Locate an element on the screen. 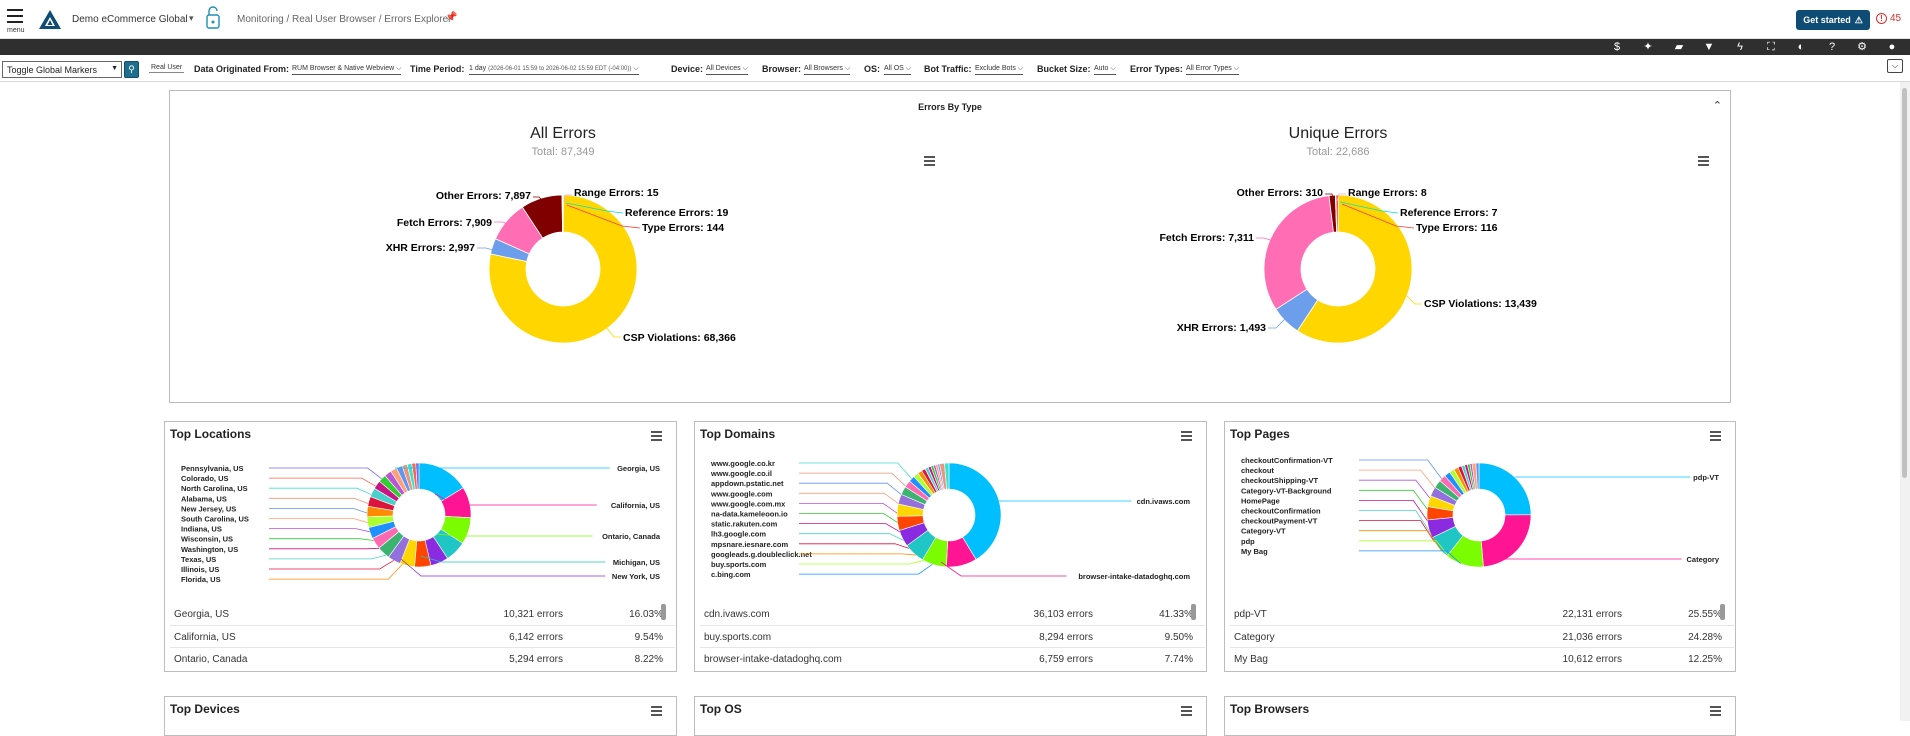 Image resolution: width=1910 pixels, height=736 pixels. chart-label: checkout is located at coordinates (1257, 470).